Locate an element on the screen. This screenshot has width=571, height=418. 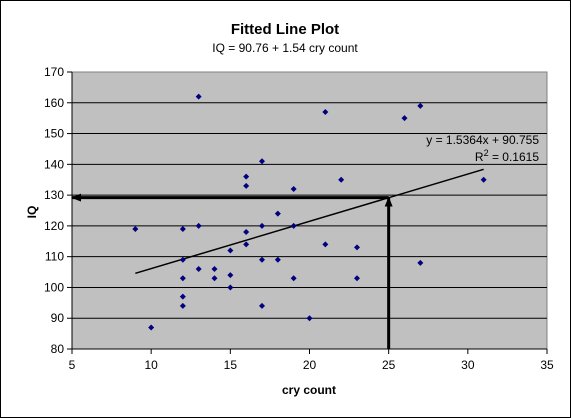
y-tick-label: 170 is located at coordinates (54, 72).